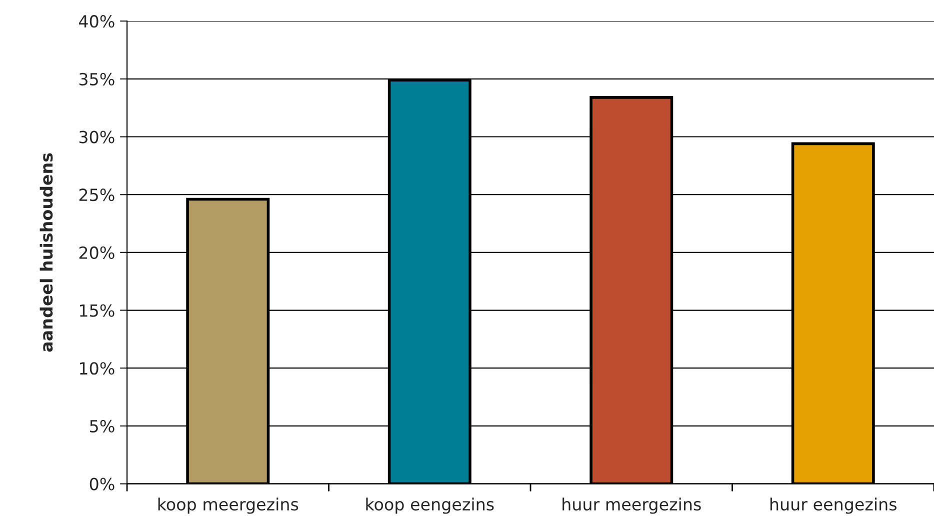 This screenshot has width=934, height=527. What do you see at coordinates (96, 195) in the screenshot?
I see `y-tick-label: 25%` at bounding box center [96, 195].